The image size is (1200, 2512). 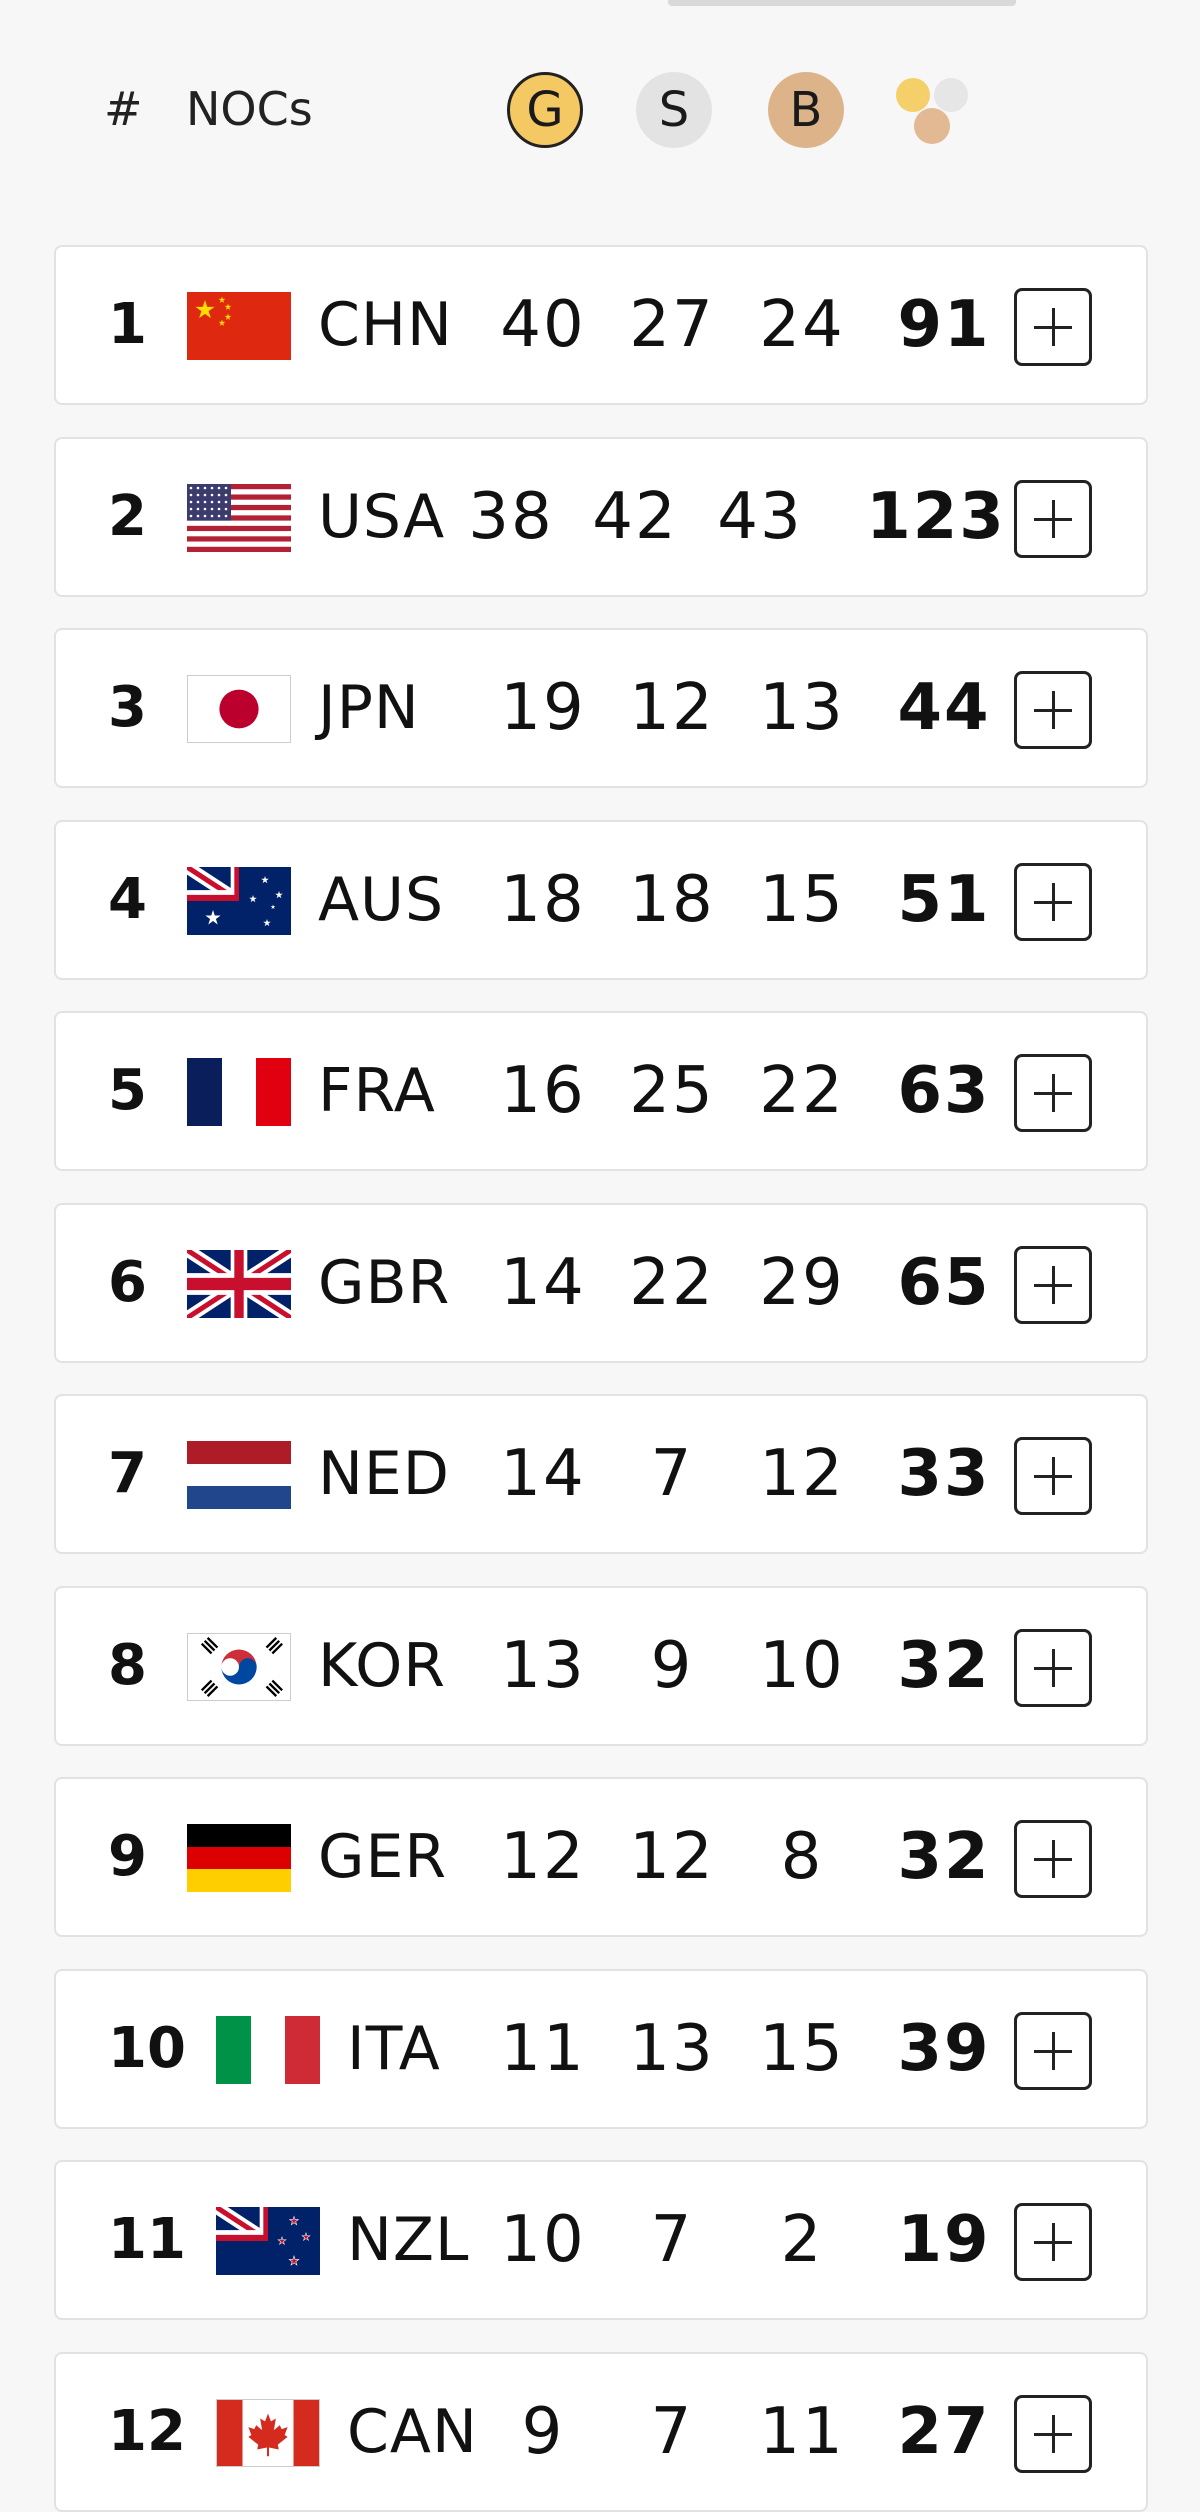 I want to click on bronze-count: 8, so click(x=802, y=1857).